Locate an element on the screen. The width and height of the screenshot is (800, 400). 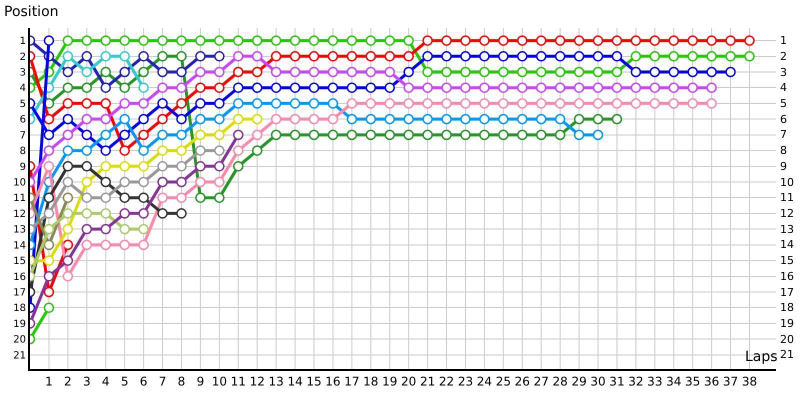
x-tick-label: 21 is located at coordinates (428, 381).